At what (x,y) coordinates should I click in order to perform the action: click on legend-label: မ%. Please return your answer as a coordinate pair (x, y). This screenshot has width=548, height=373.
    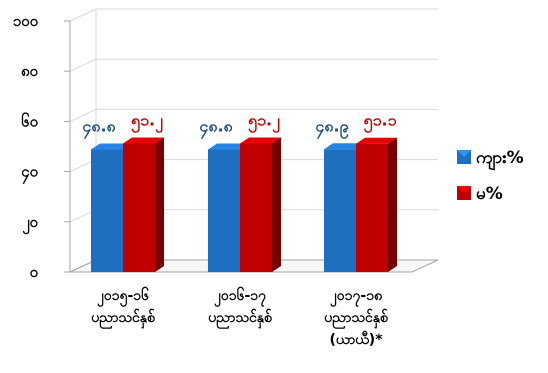
    Looking at the image, I should click on (489, 194).